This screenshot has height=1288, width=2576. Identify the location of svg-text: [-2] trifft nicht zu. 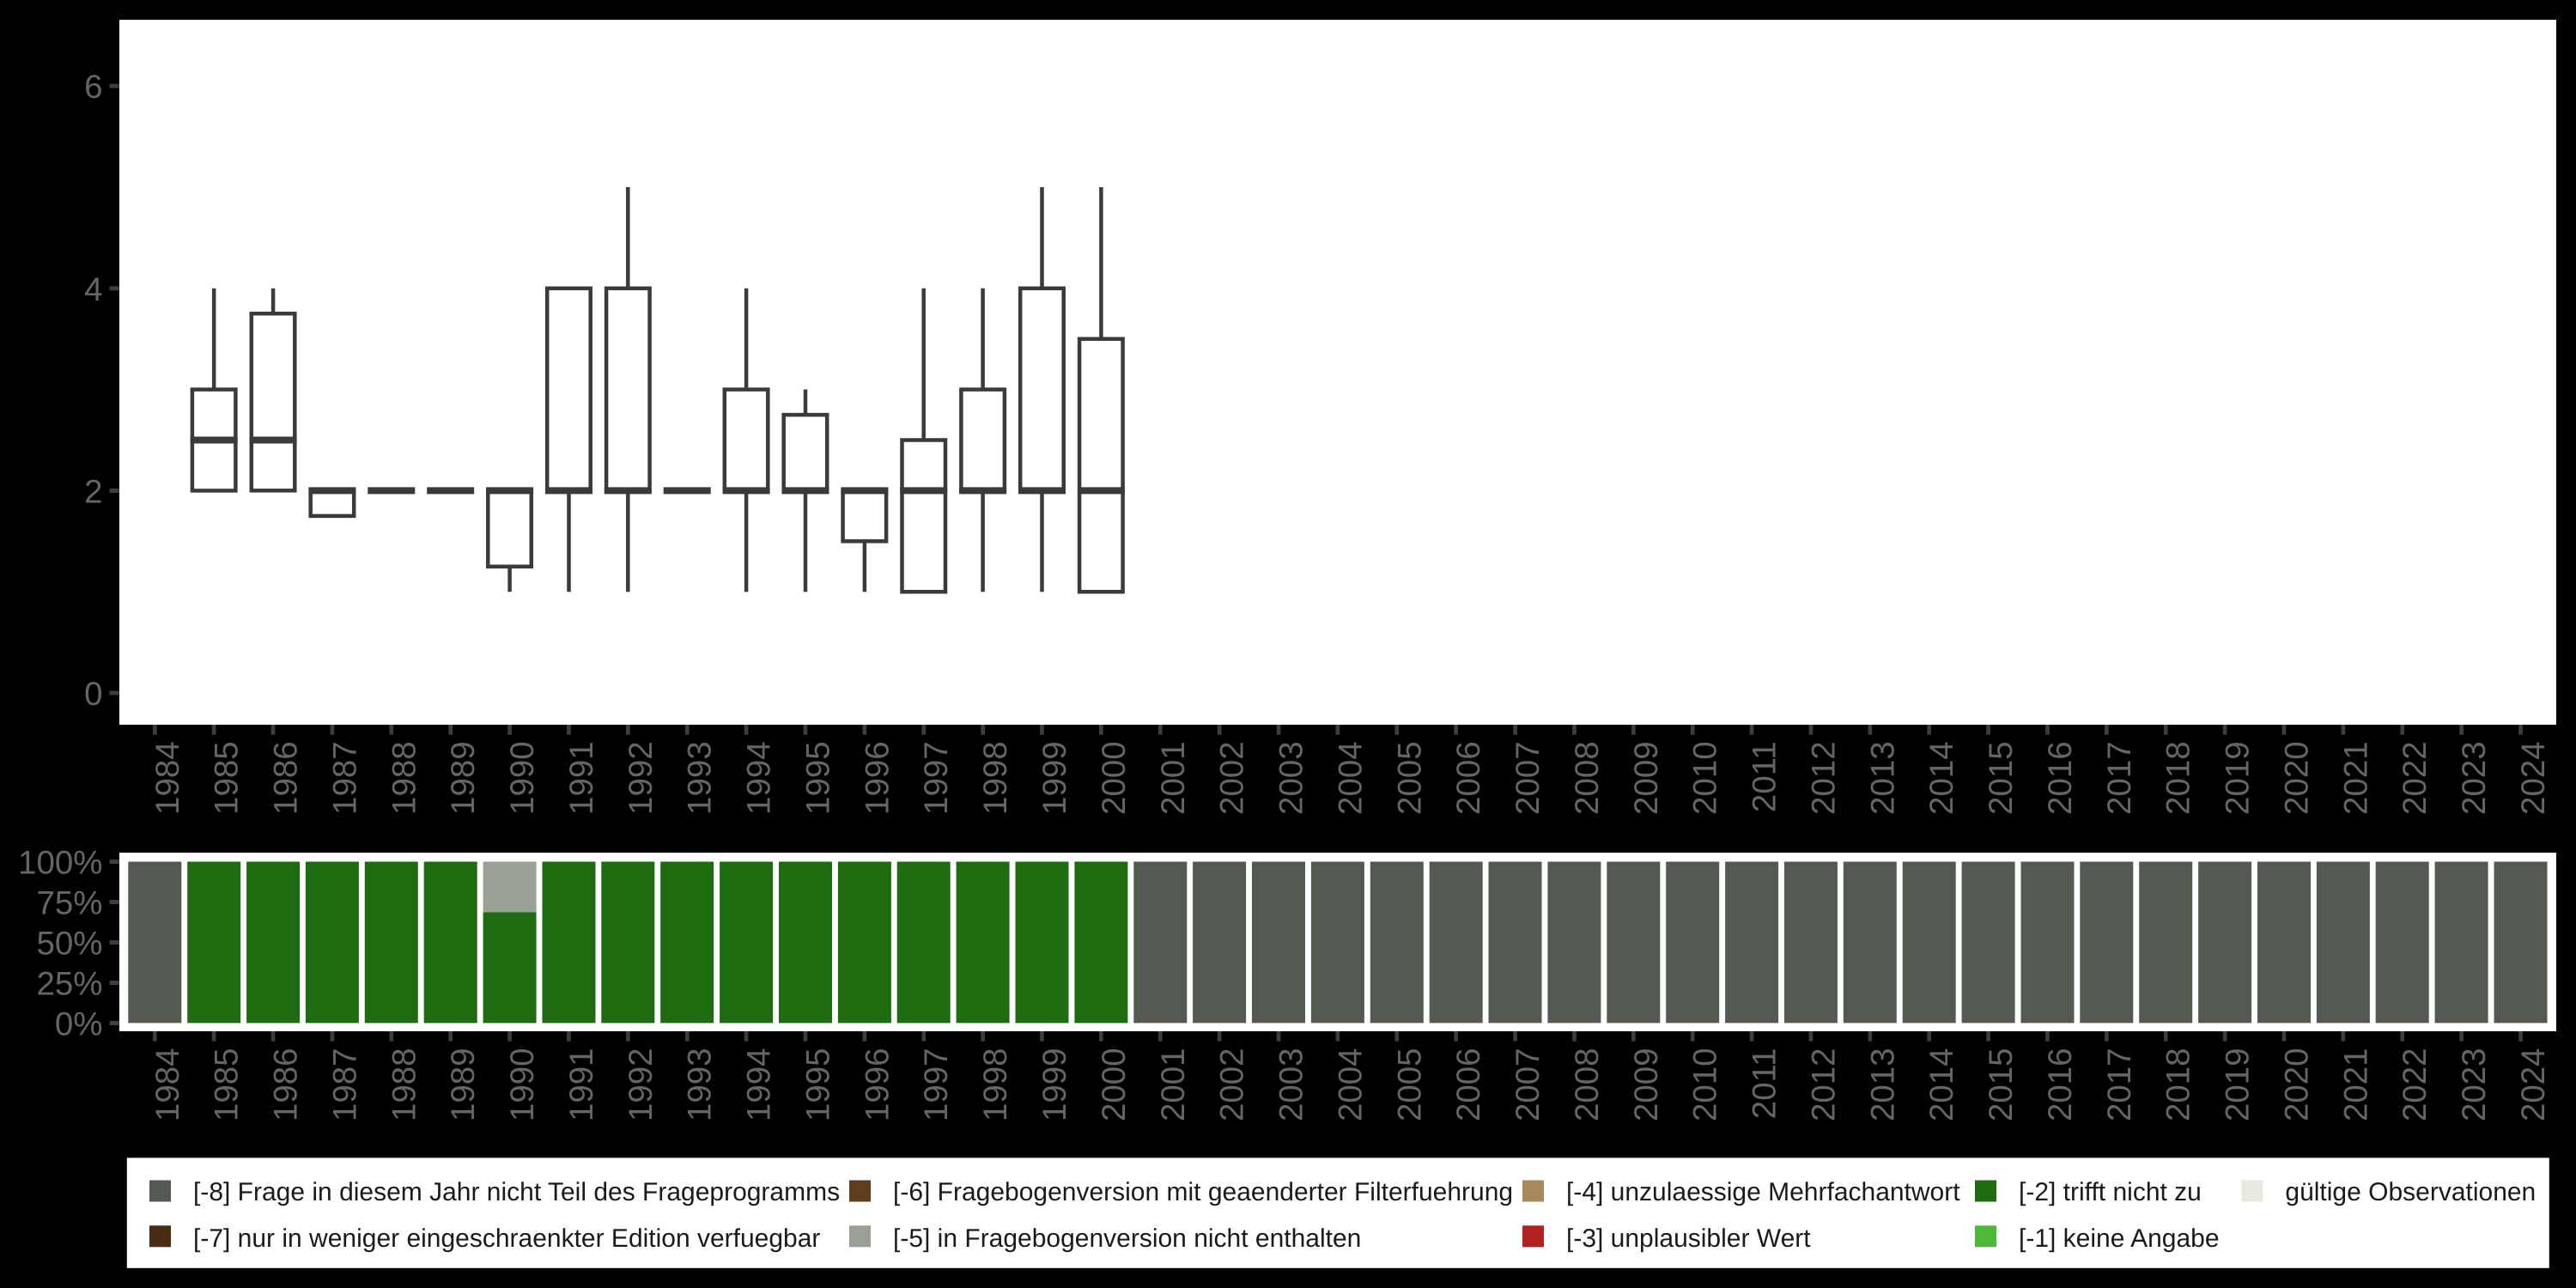
(2111, 1192).